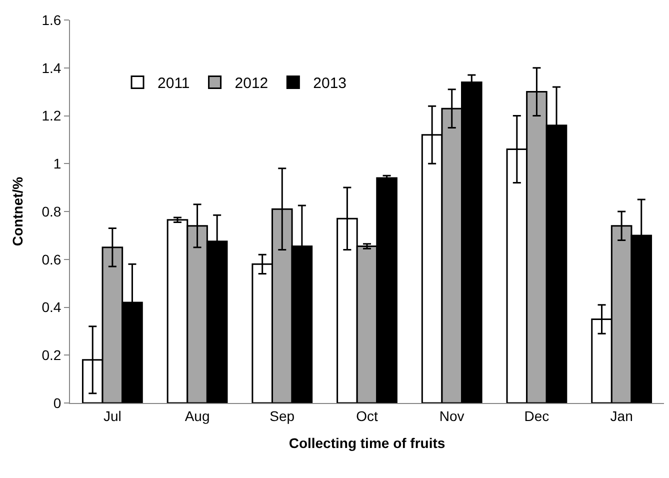 Image resolution: width=669 pixels, height=478 pixels. Describe the element at coordinates (52, 259) in the screenshot. I see `y-tick-label: 0.6` at that location.